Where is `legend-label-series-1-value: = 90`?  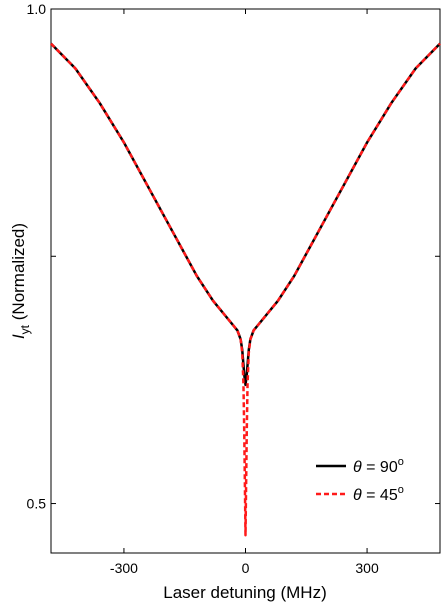 legend-label-series-1-value: = 90 is located at coordinates (380, 467).